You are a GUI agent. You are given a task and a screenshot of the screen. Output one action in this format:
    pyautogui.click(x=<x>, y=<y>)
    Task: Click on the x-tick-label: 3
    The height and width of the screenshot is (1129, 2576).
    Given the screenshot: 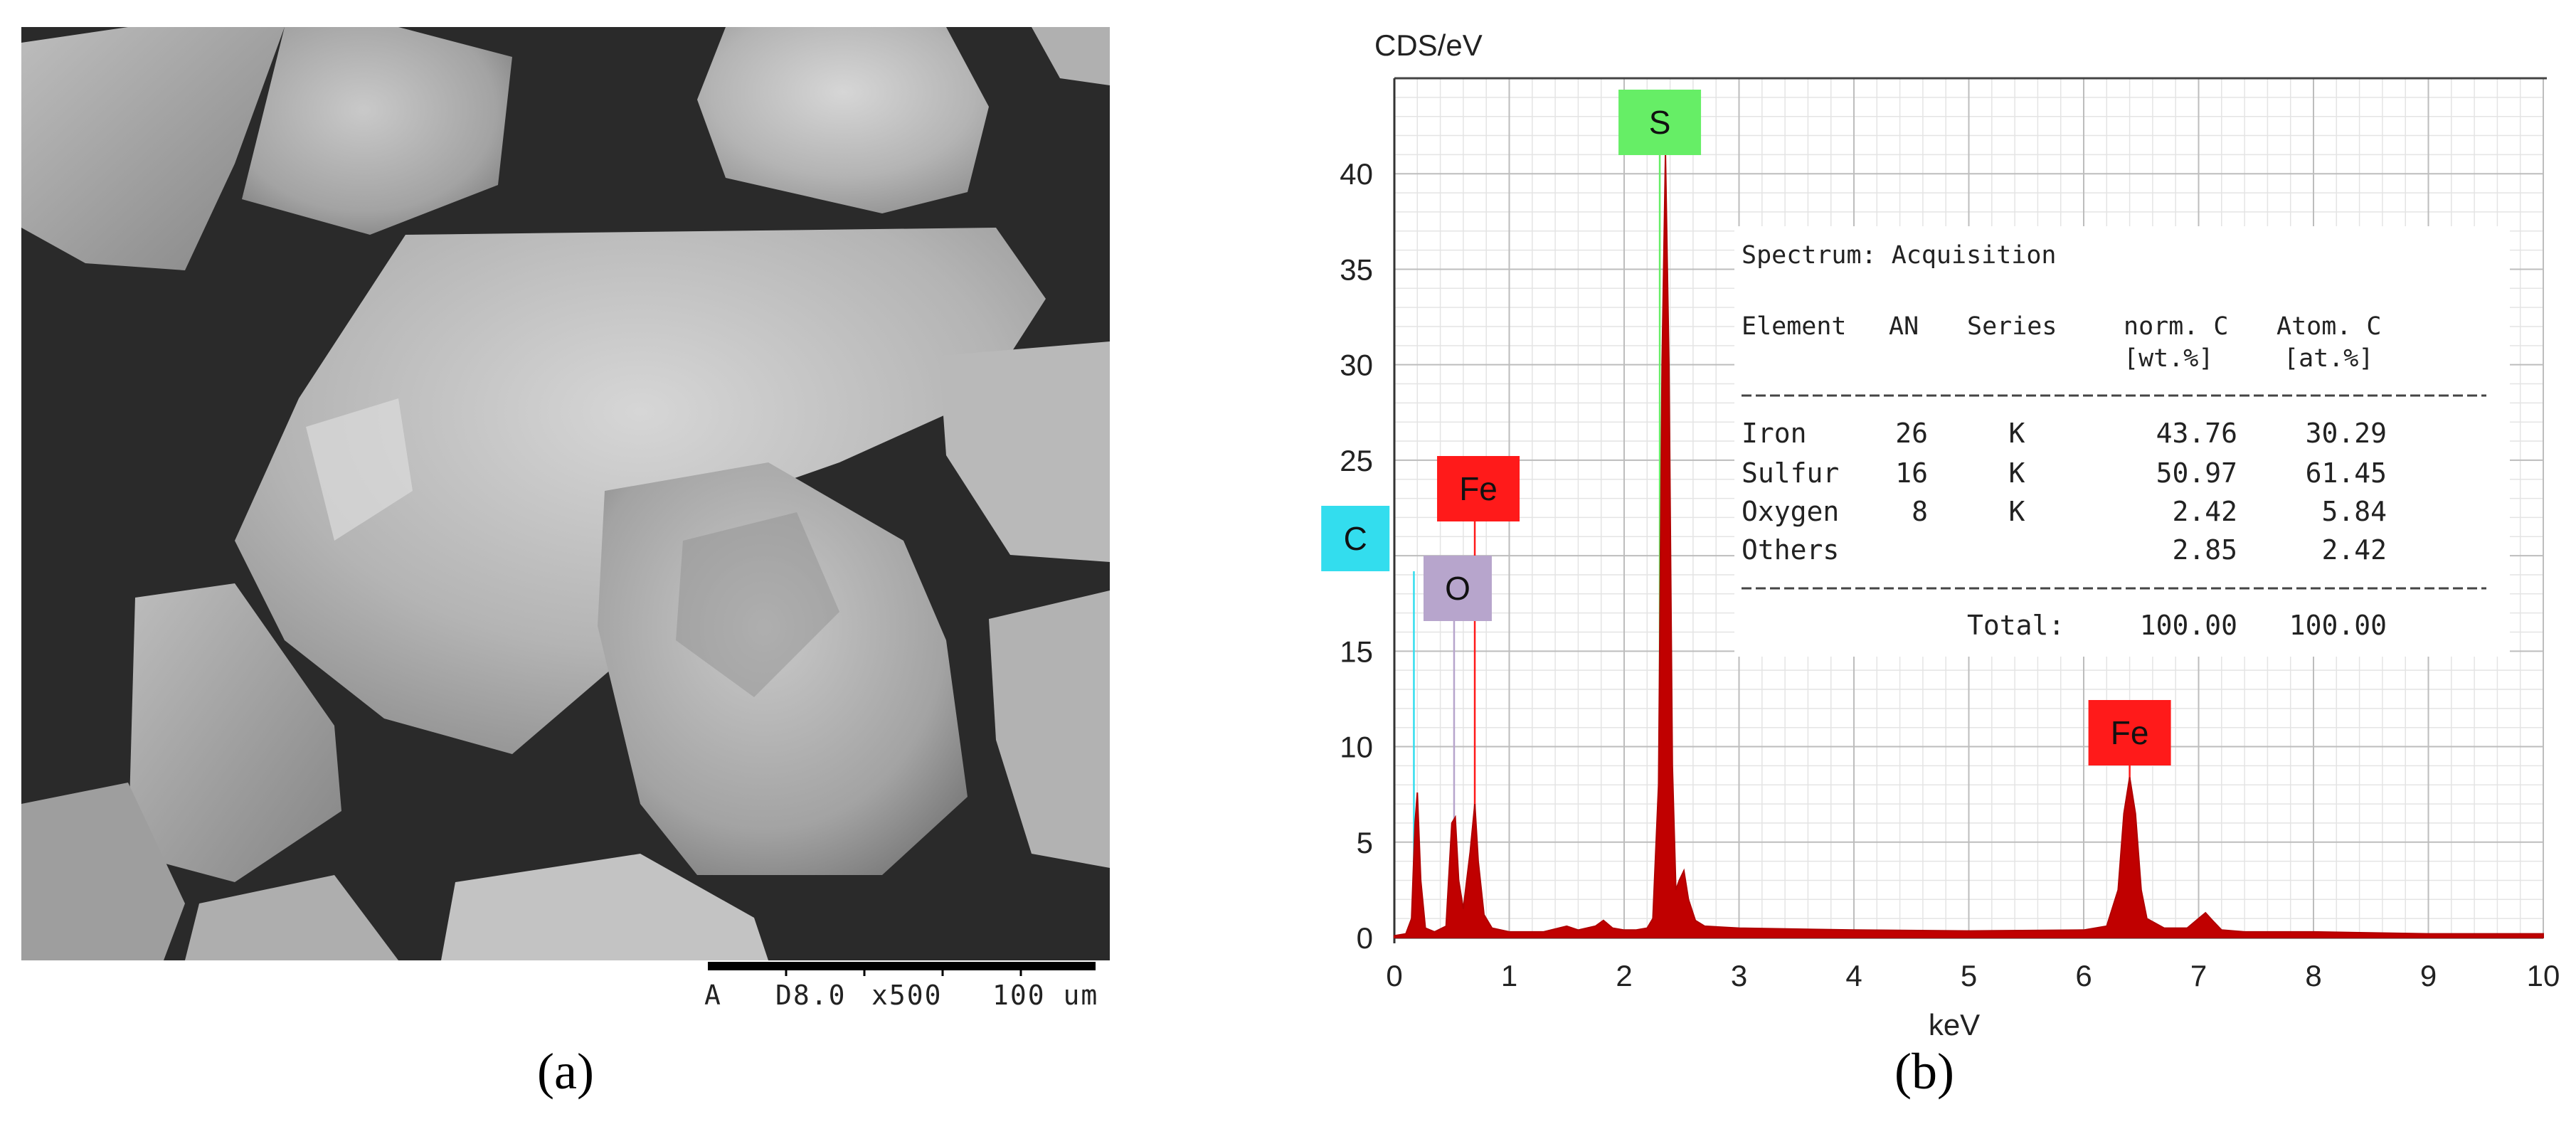 What is the action you would take?
    pyautogui.click(x=1739, y=975)
    